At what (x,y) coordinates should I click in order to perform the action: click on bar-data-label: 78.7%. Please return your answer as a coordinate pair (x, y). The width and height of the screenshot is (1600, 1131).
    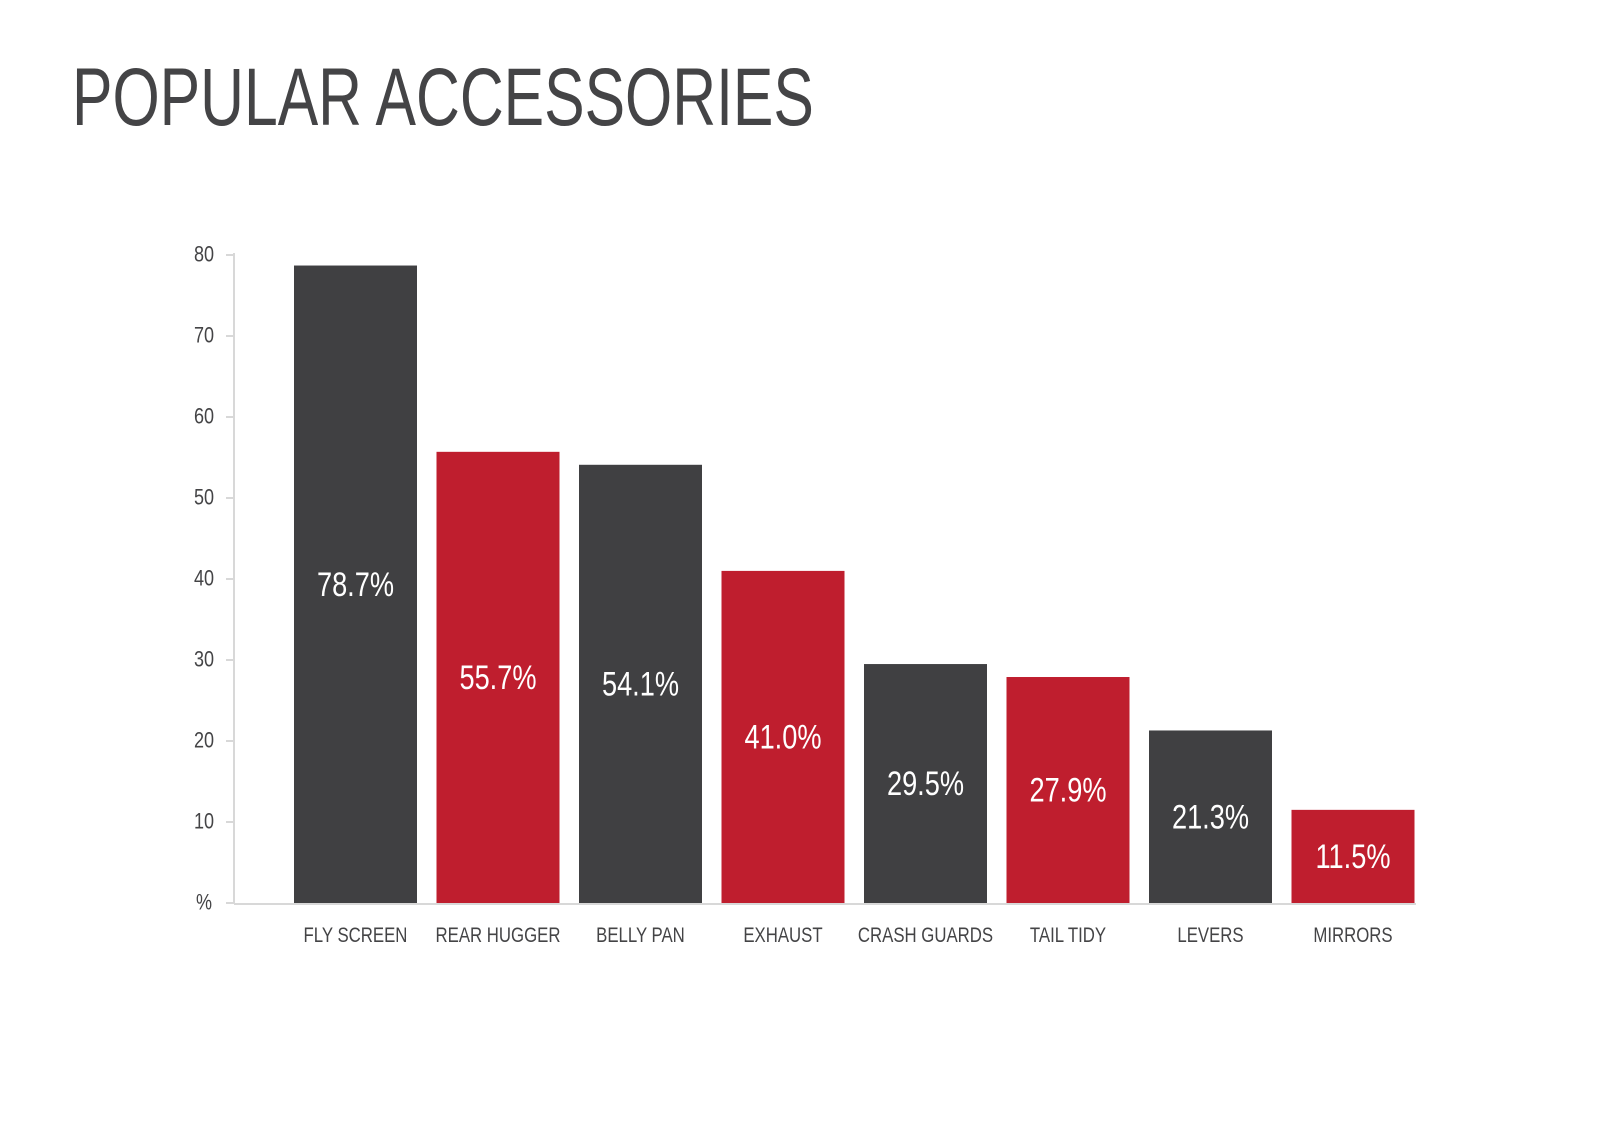
    Looking at the image, I should click on (355, 584).